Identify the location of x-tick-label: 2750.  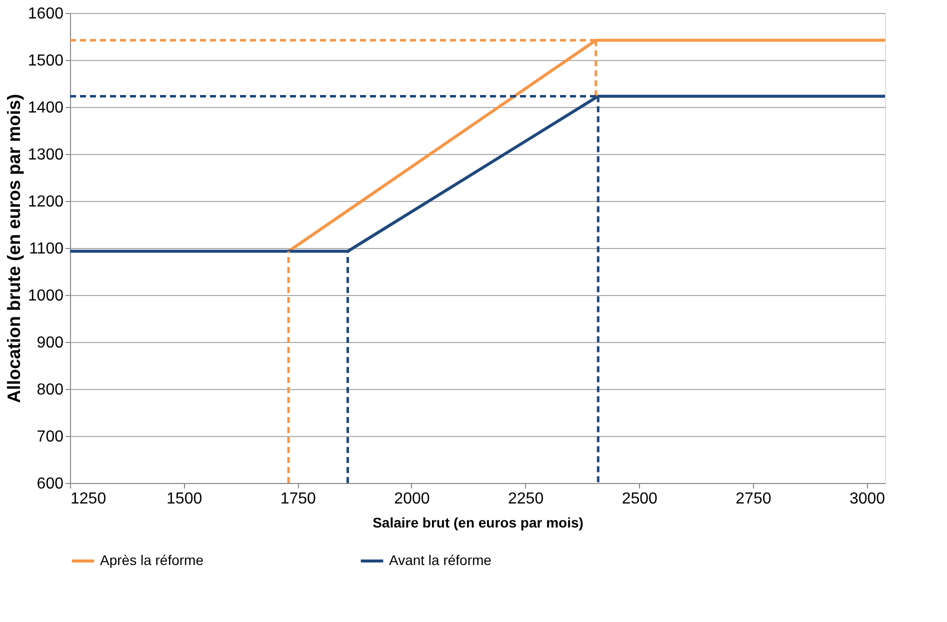
(754, 499).